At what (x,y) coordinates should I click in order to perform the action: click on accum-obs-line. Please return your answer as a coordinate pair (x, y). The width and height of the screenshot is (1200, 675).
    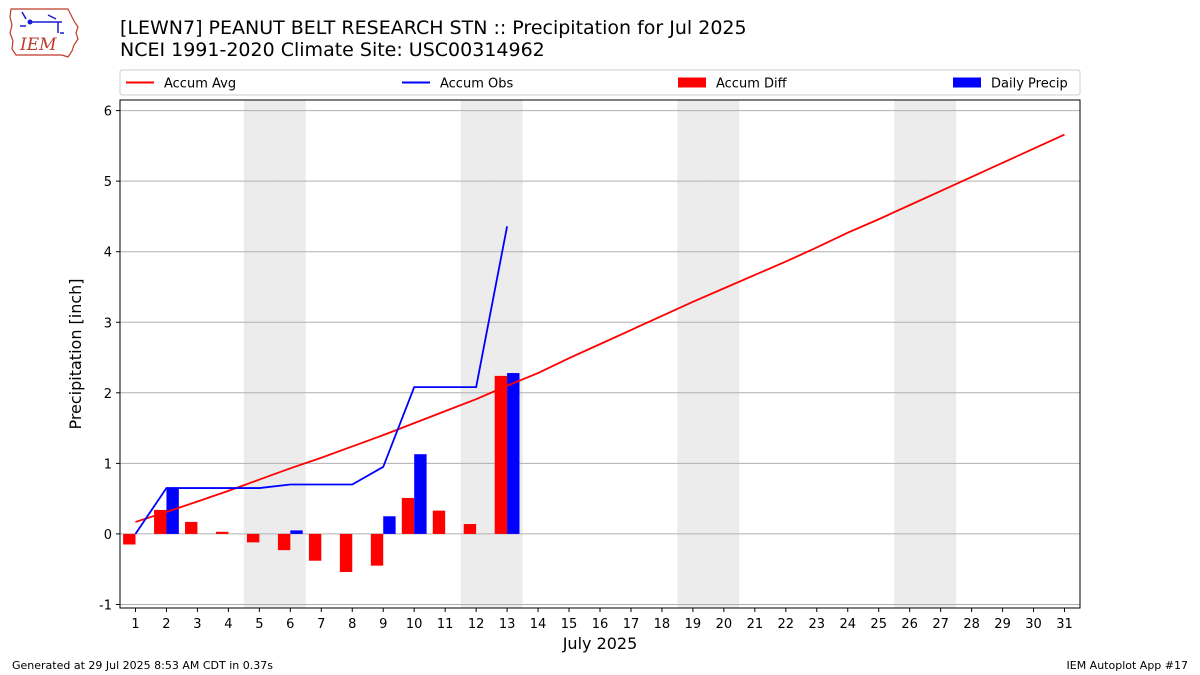
    Looking at the image, I should click on (321, 380).